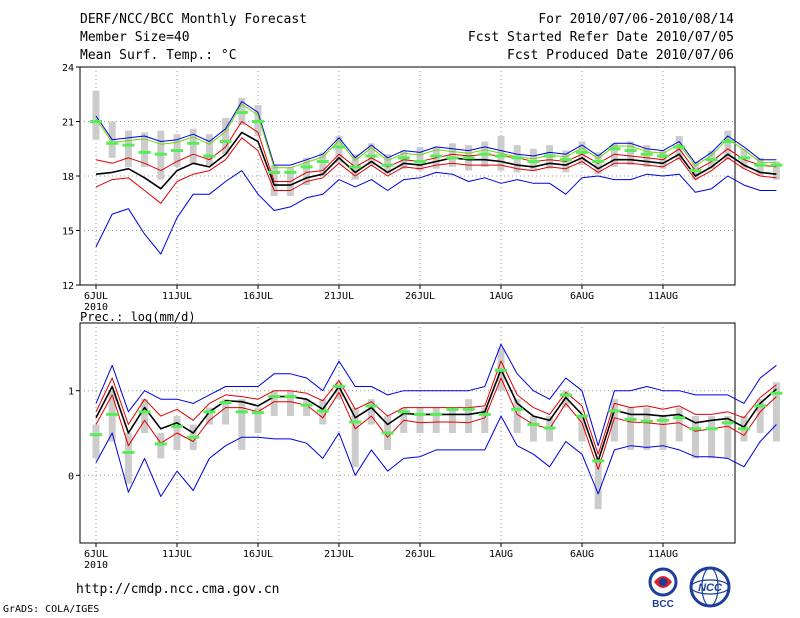 The width and height of the screenshot is (800, 618). Describe the element at coordinates (339, 296) in the screenshot. I see `x-tick-label: 21JUL` at that location.